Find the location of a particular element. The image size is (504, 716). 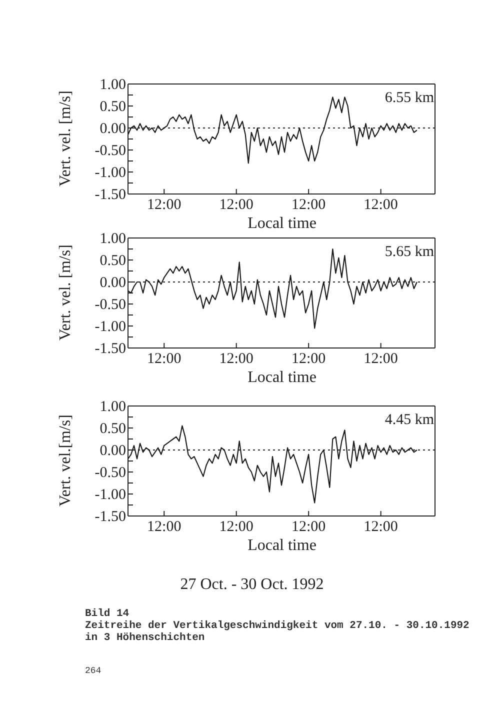

annotation: 5.65 km is located at coordinates (409, 252).